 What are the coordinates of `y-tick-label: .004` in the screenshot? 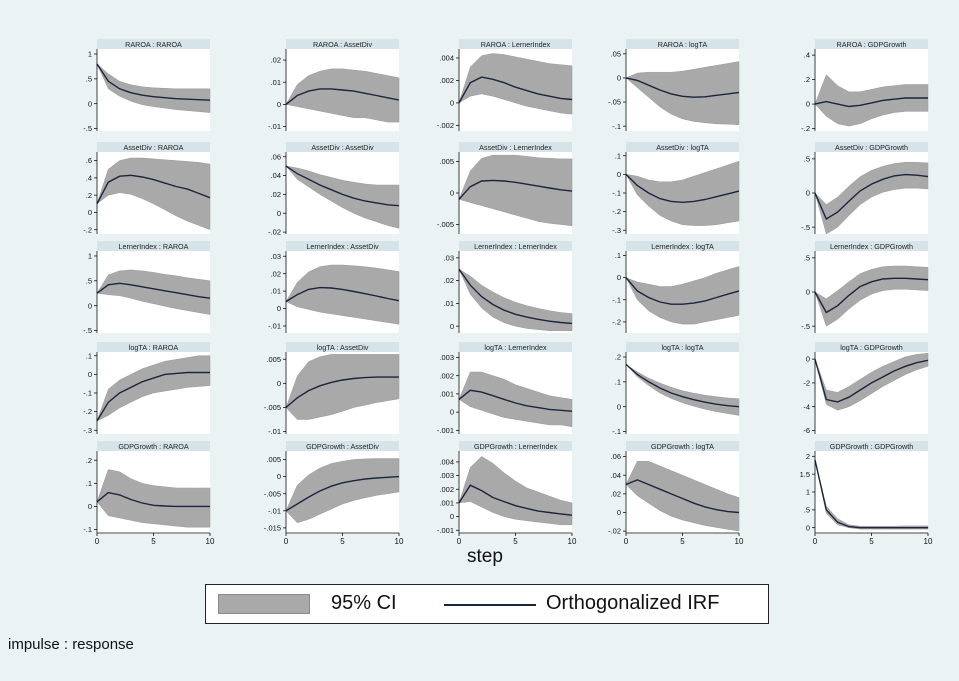 It's located at (446, 462).